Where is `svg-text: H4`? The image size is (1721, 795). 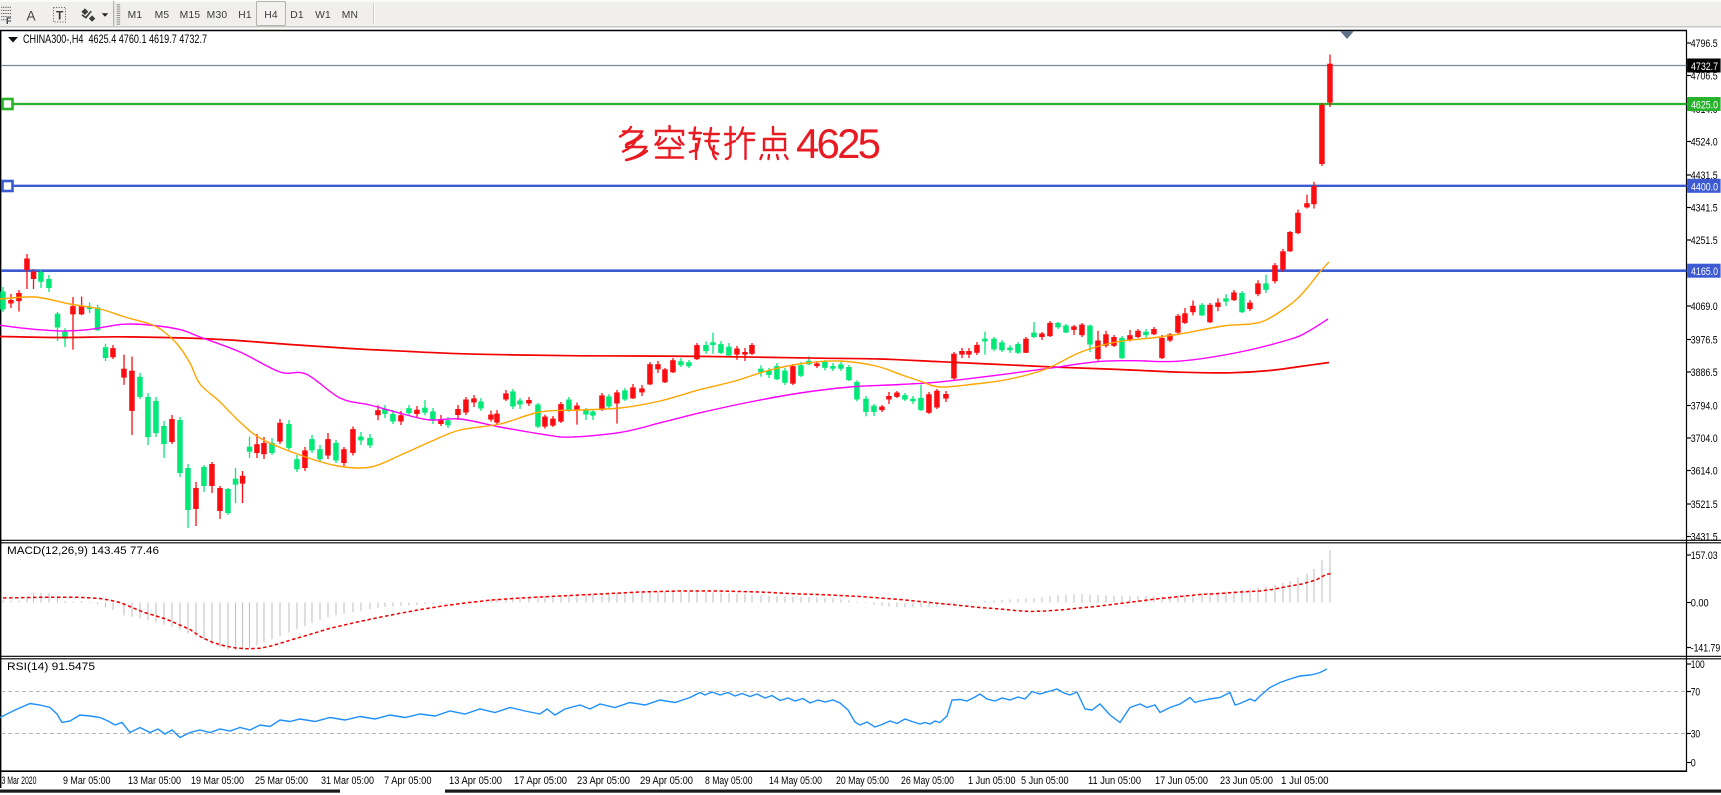
svg-text: H4 is located at coordinates (271, 15).